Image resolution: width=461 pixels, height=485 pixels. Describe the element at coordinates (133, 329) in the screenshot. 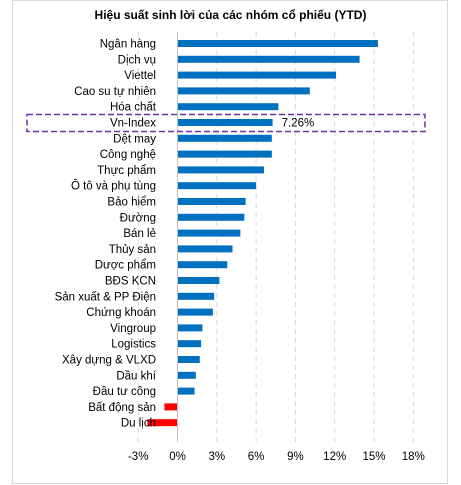

I see `category-label: Vingroup` at that location.